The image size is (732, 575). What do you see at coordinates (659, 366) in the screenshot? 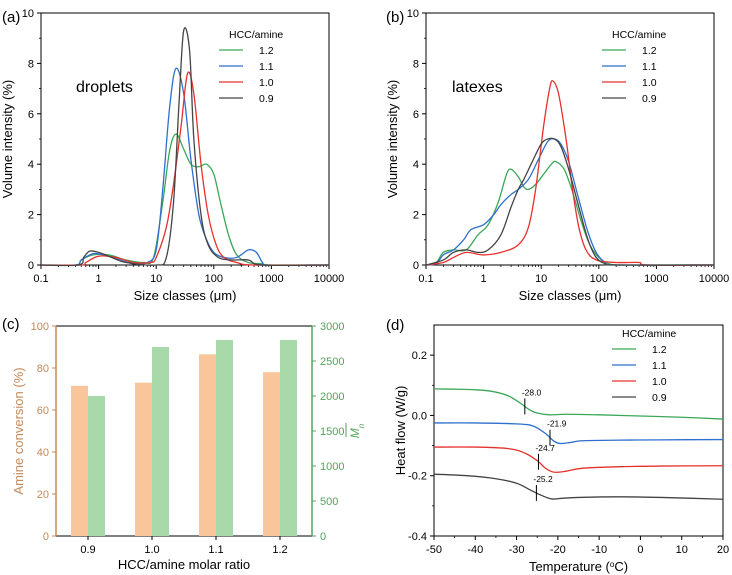
I see `legend-label-1-1: 1.1` at bounding box center [659, 366].